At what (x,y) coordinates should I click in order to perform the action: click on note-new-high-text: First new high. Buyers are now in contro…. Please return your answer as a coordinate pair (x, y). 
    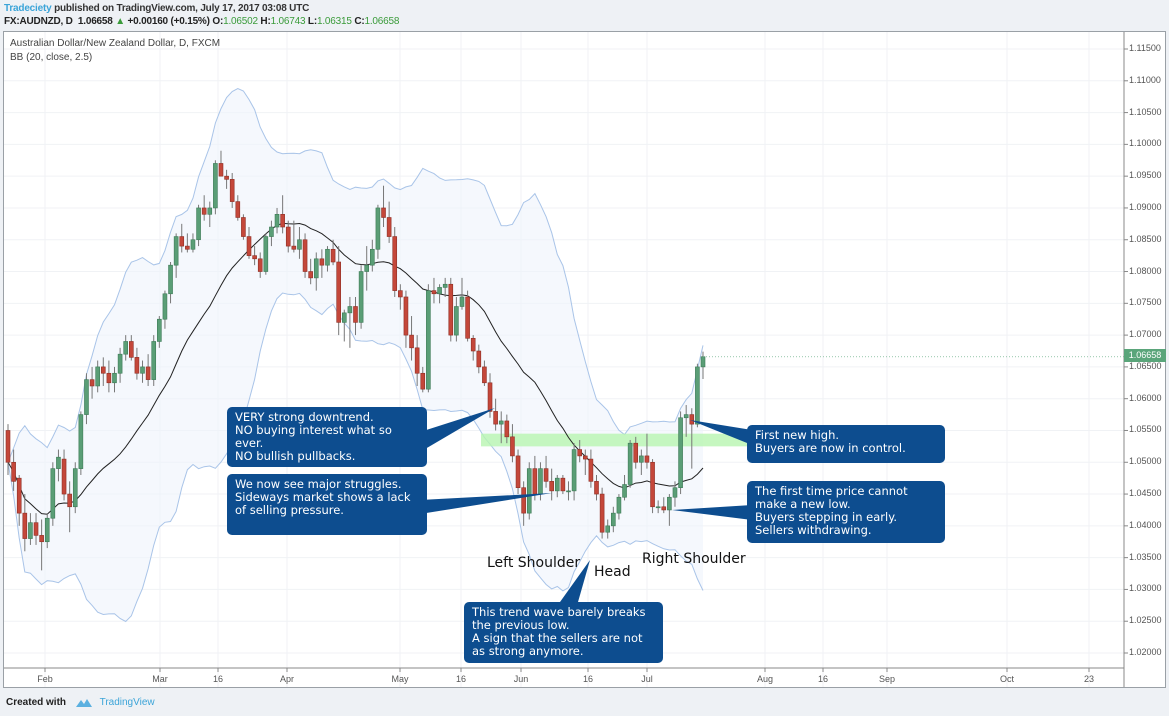
    Looking at the image, I should click on (830, 441).